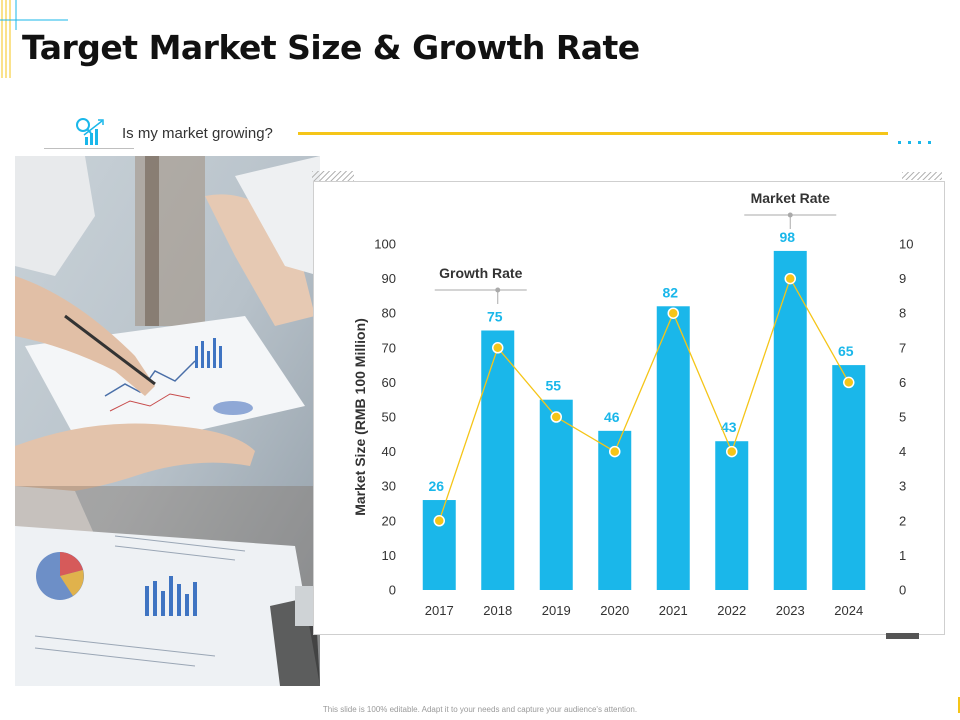 The height and width of the screenshot is (720, 960). I want to click on right-edge-mark, so click(959, 705).